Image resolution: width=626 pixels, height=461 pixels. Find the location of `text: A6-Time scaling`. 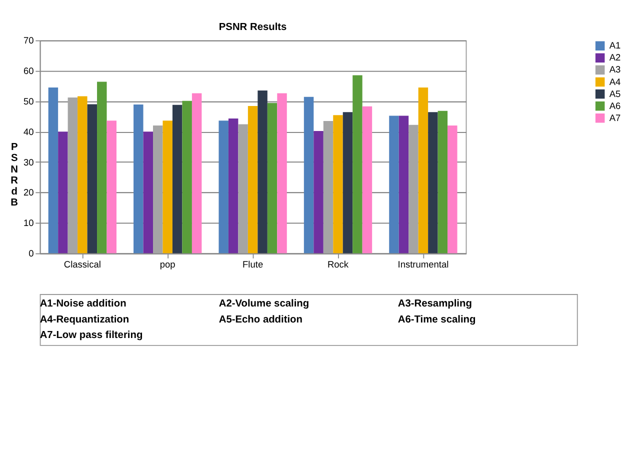

text: A6-Time scaling is located at coordinates (437, 320).